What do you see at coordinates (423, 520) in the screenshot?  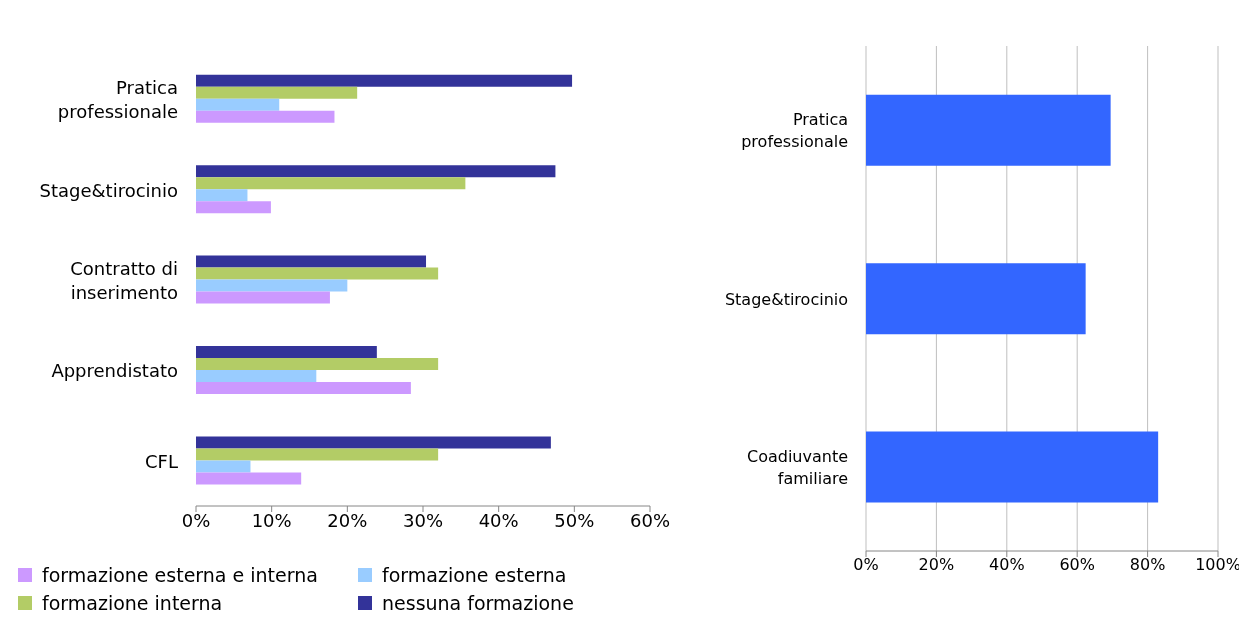 I see `x-tick-label: 30%` at bounding box center [423, 520].